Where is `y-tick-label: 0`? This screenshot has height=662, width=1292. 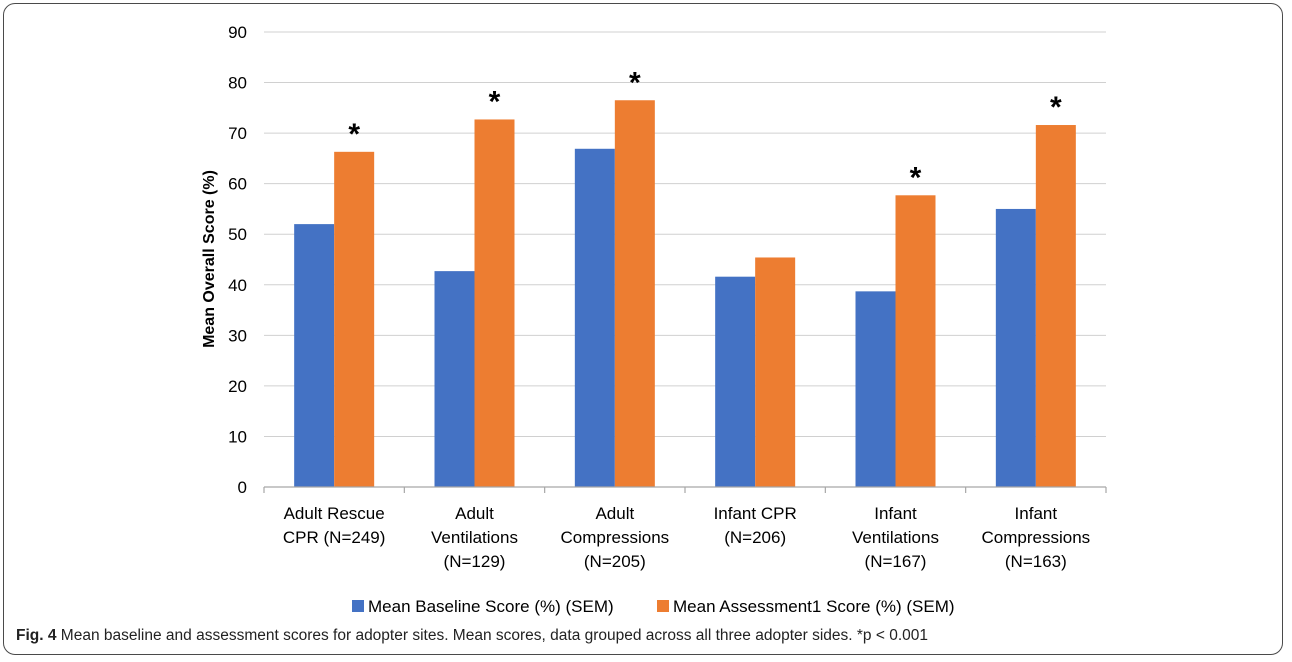 y-tick-label: 0 is located at coordinates (242, 487).